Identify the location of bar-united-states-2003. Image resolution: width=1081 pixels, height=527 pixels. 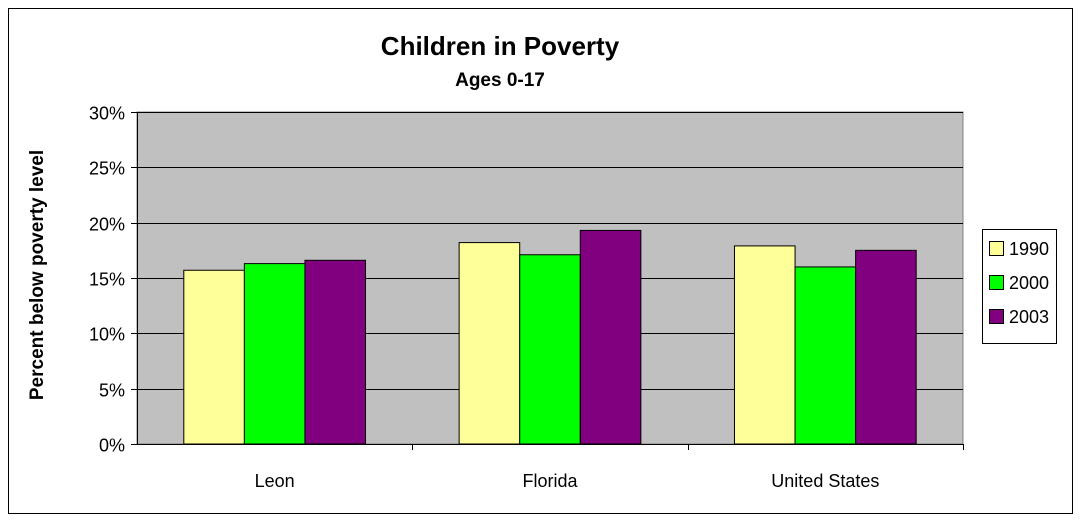
(886, 347).